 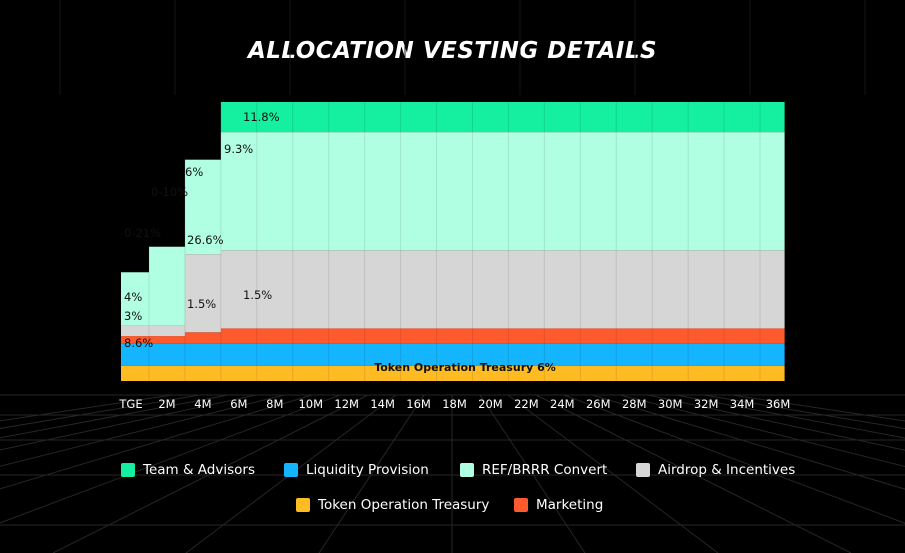 I want to click on data-label: 4%, so click(x=133, y=297).